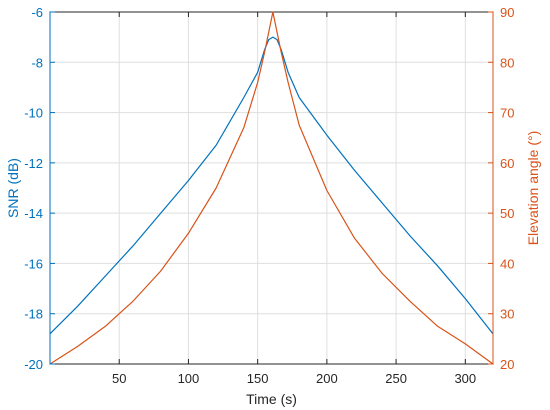 The height and width of the screenshot is (410, 550). Describe the element at coordinates (33, 113) in the screenshot. I see `left-y-tick-label: -10` at that location.